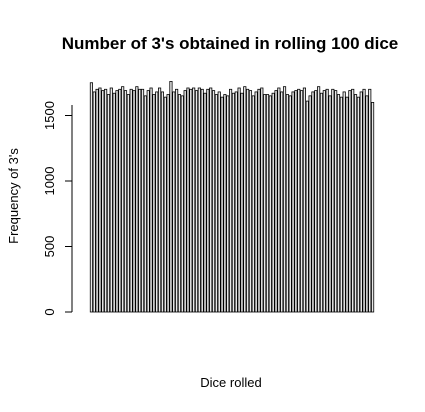  What do you see at coordinates (57, 208) in the screenshot?
I see `y-ticks-group: 0 500 1000 1500` at bounding box center [57, 208].